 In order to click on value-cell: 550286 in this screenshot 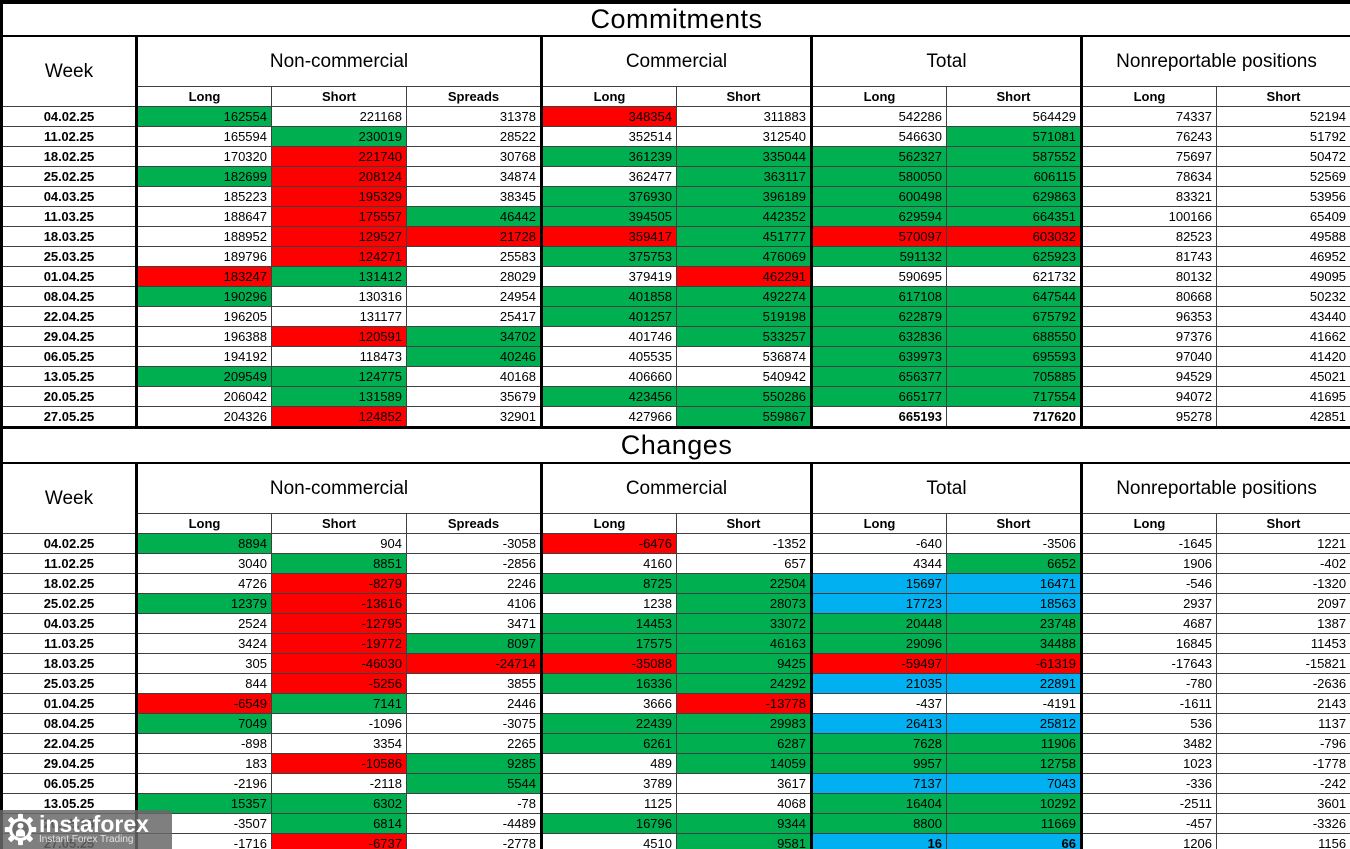, I will do `click(744, 396)`.